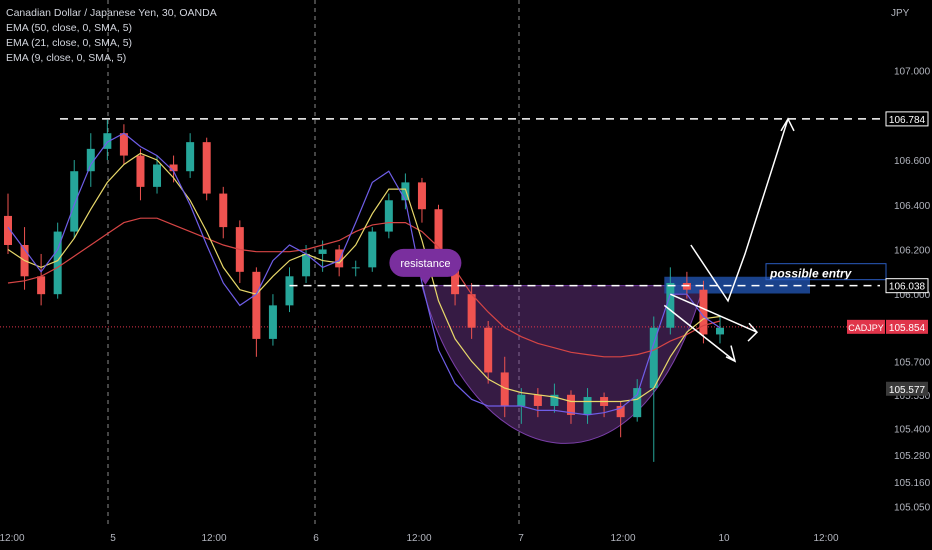 The width and height of the screenshot is (932, 550). Describe the element at coordinates (316, 538) in the screenshot. I see `x-tick-3: 6` at that location.